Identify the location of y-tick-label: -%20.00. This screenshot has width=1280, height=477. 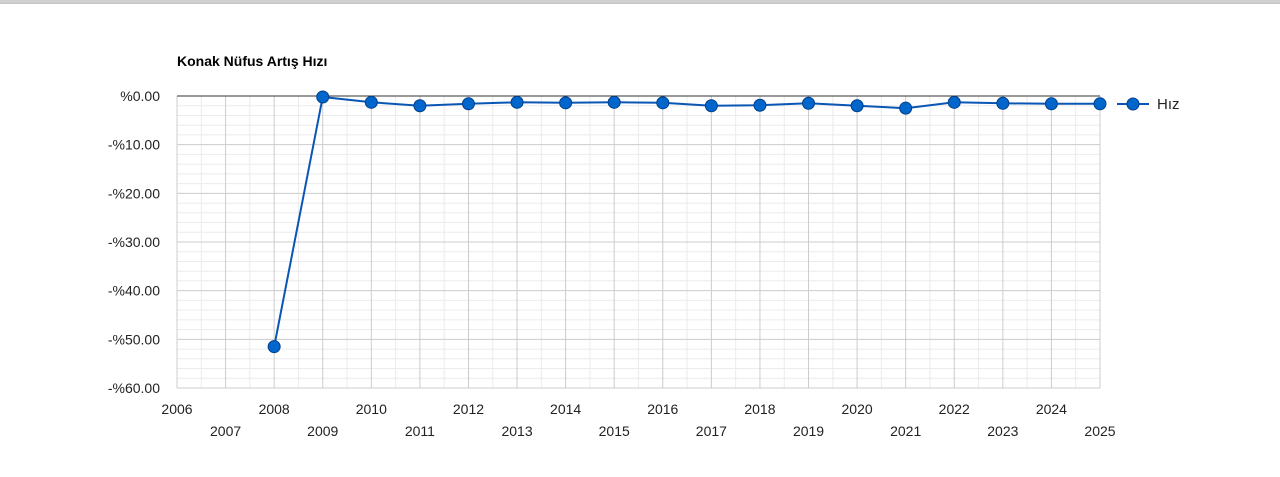
(134, 193).